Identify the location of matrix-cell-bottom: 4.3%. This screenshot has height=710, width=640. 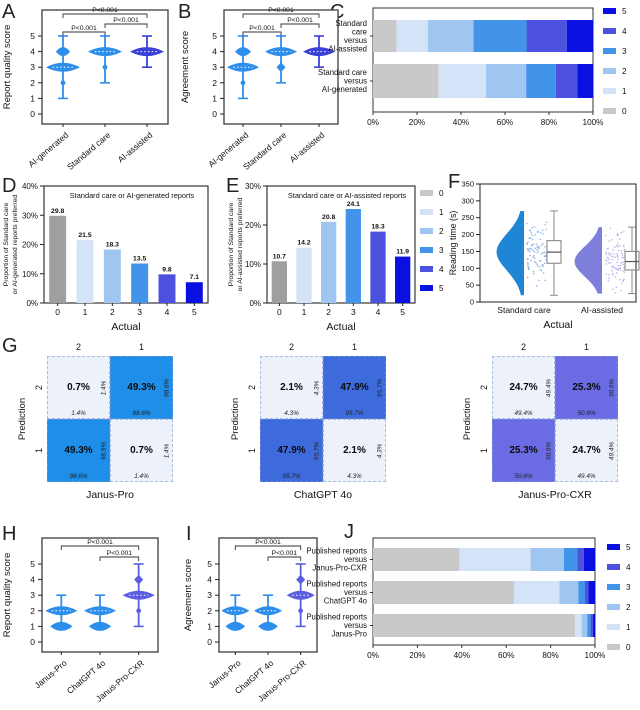
(354, 476).